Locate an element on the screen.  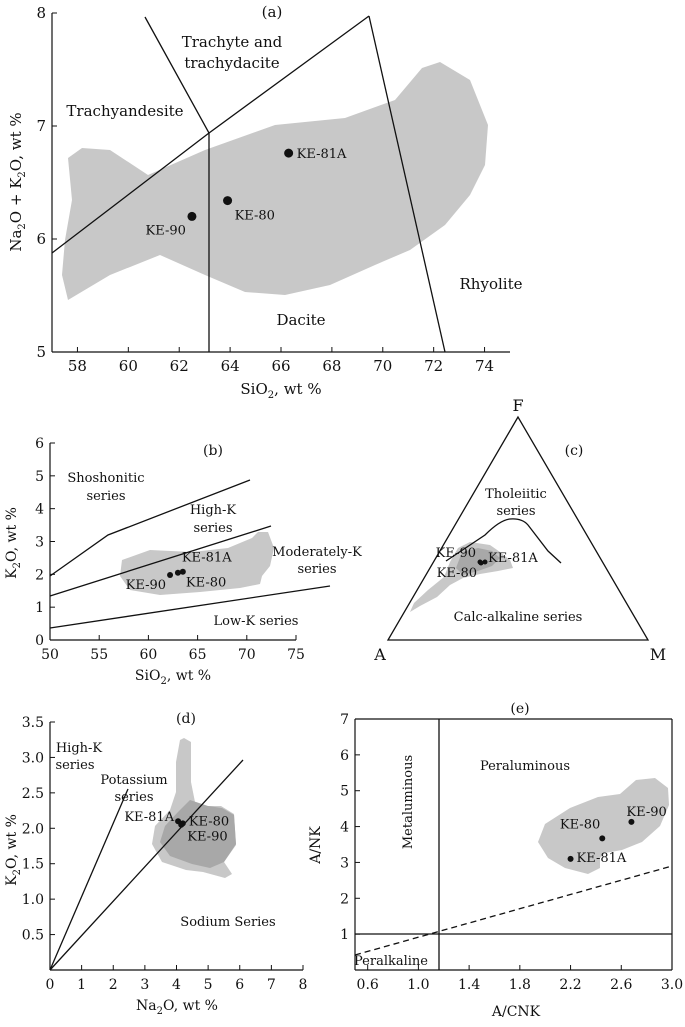
x-tick-label: 2.6 is located at coordinates (621, 985).